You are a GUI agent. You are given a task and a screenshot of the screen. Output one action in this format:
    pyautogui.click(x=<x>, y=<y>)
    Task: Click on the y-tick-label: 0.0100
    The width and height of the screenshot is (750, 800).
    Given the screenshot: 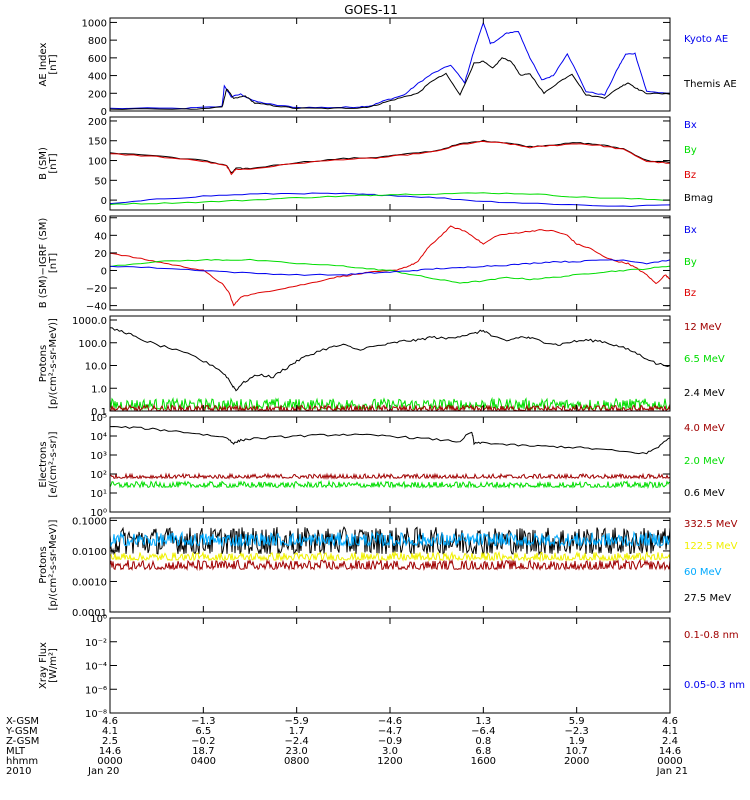 What is the action you would take?
    pyautogui.click(x=89, y=552)
    